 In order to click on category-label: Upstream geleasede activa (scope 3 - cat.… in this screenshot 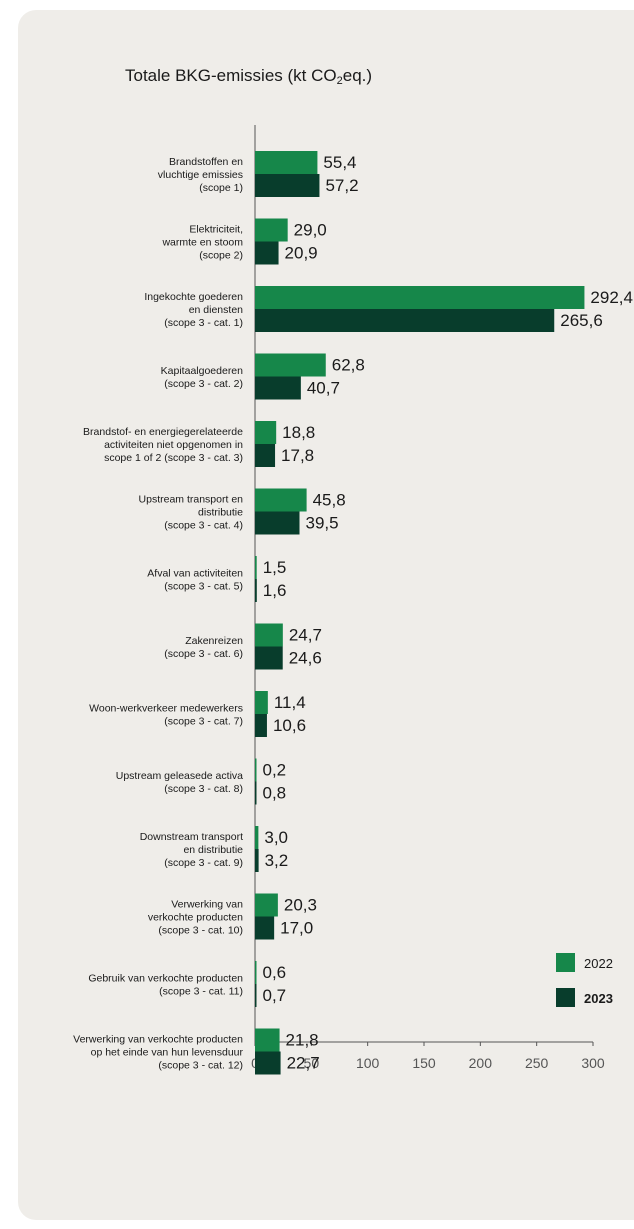, I will do `click(179, 782)`.